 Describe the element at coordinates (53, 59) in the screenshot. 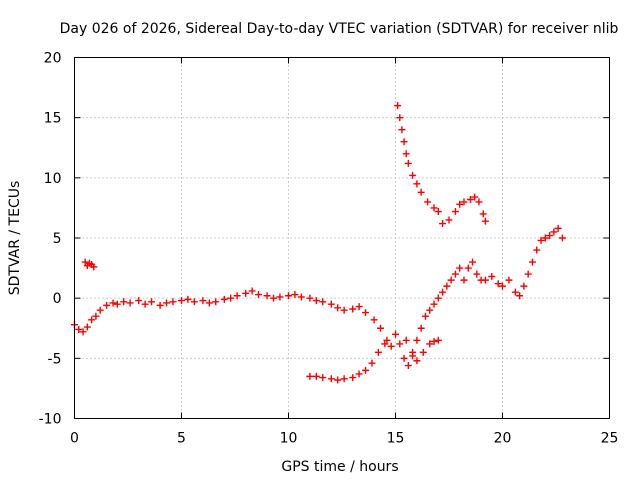

I see `y-tick-label: 20` at that location.